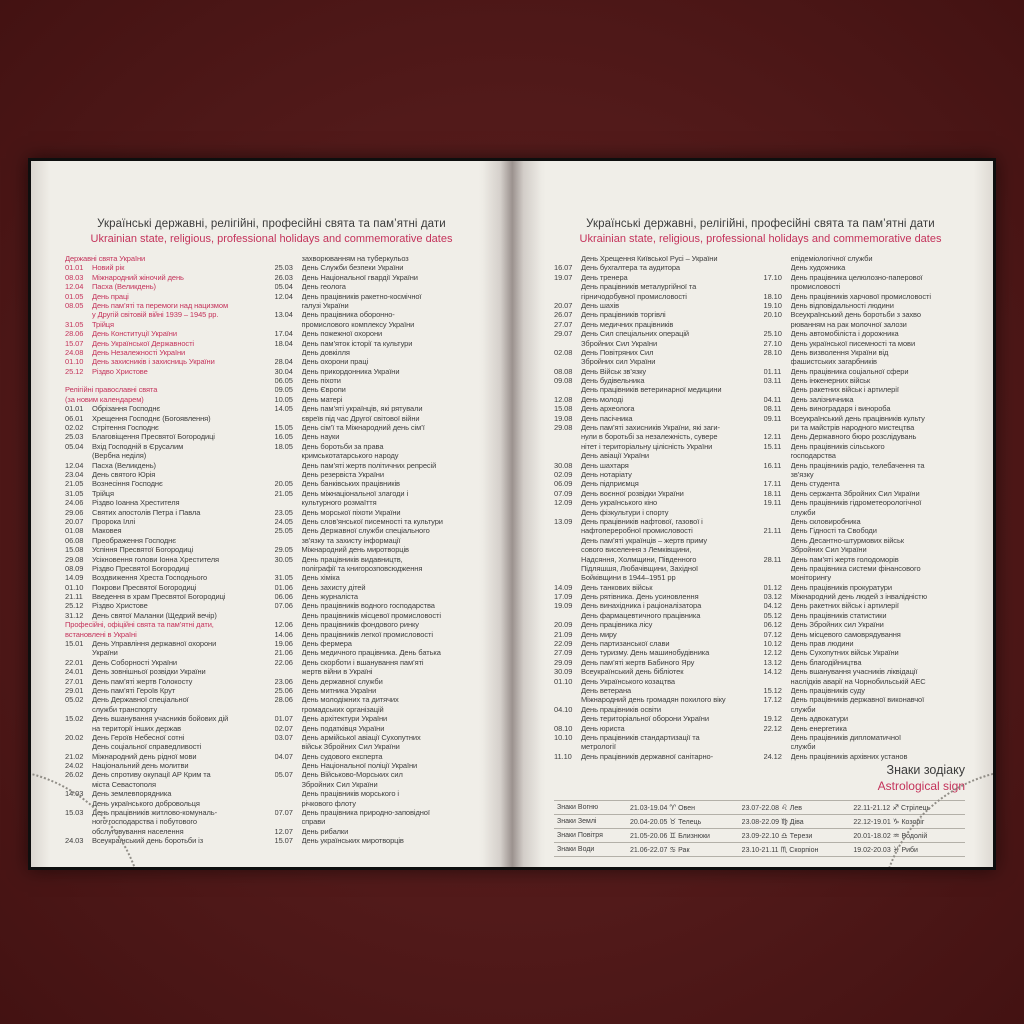 The height and width of the screenshot is (1024, 1024). I want to click on holiday-date: 19.07, so click(563, 277).